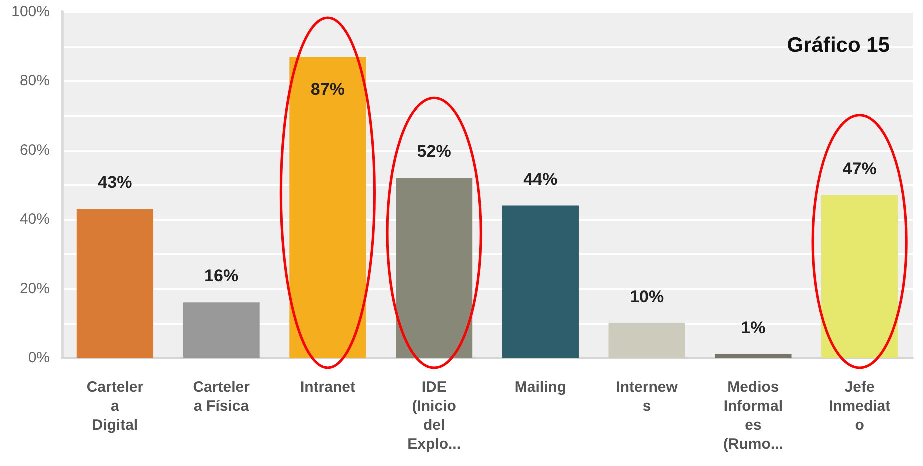 This screenshot has height=466, width=923. I want to click on data-label: 43%, so click(115, 182).